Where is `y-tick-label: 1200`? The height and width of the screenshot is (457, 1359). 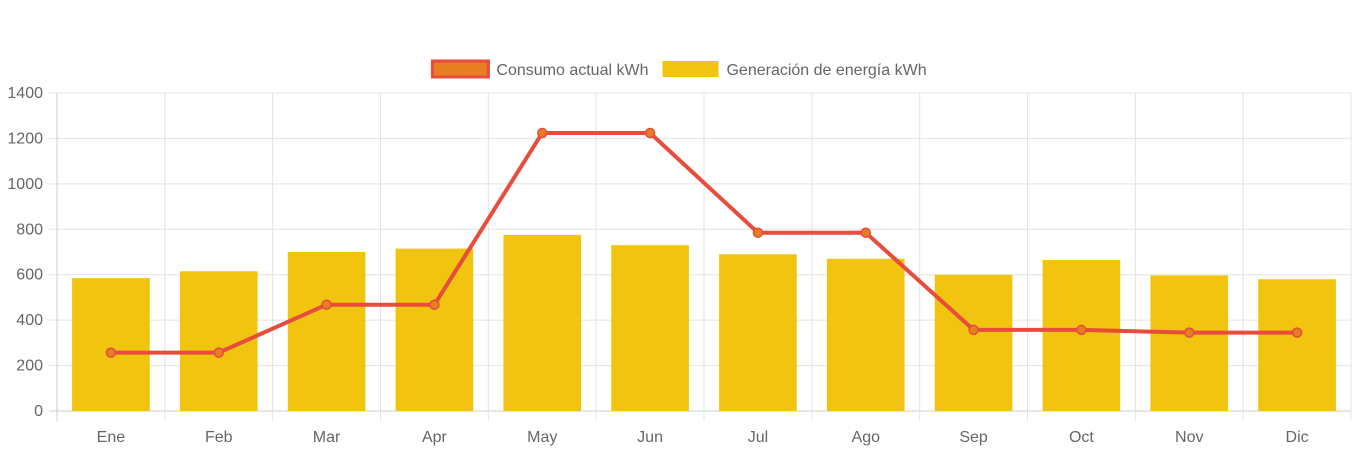
y-tick-label: 1200 is located at coordinates (25, 138).